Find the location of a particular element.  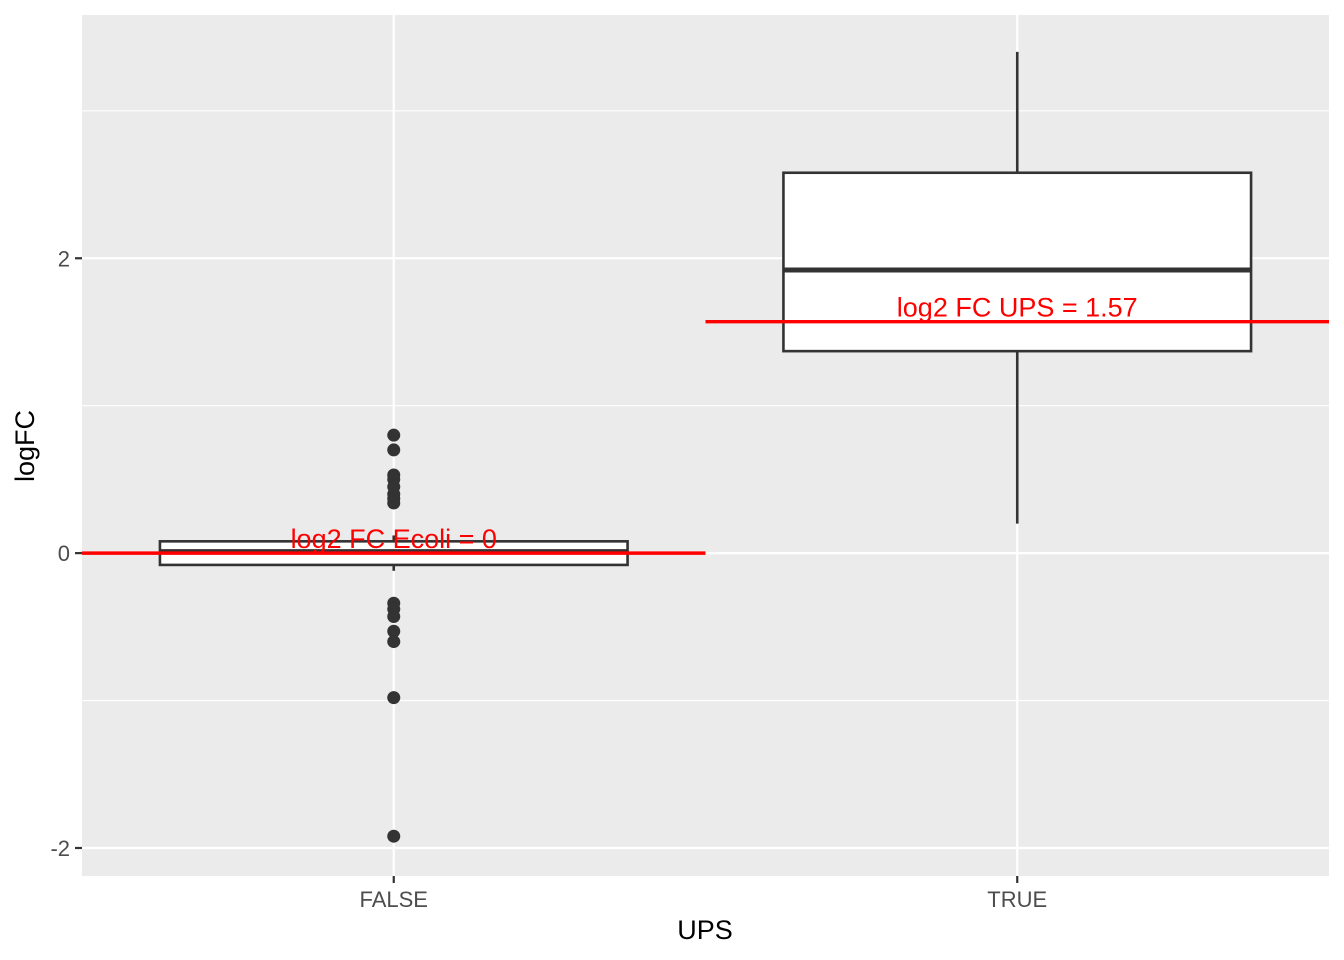

x-axis-title: UPS is located at coordinates (705, 930).